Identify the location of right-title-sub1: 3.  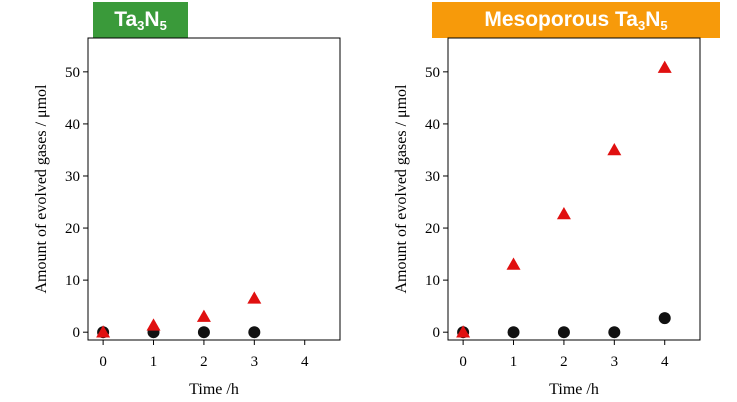
(641, 25).